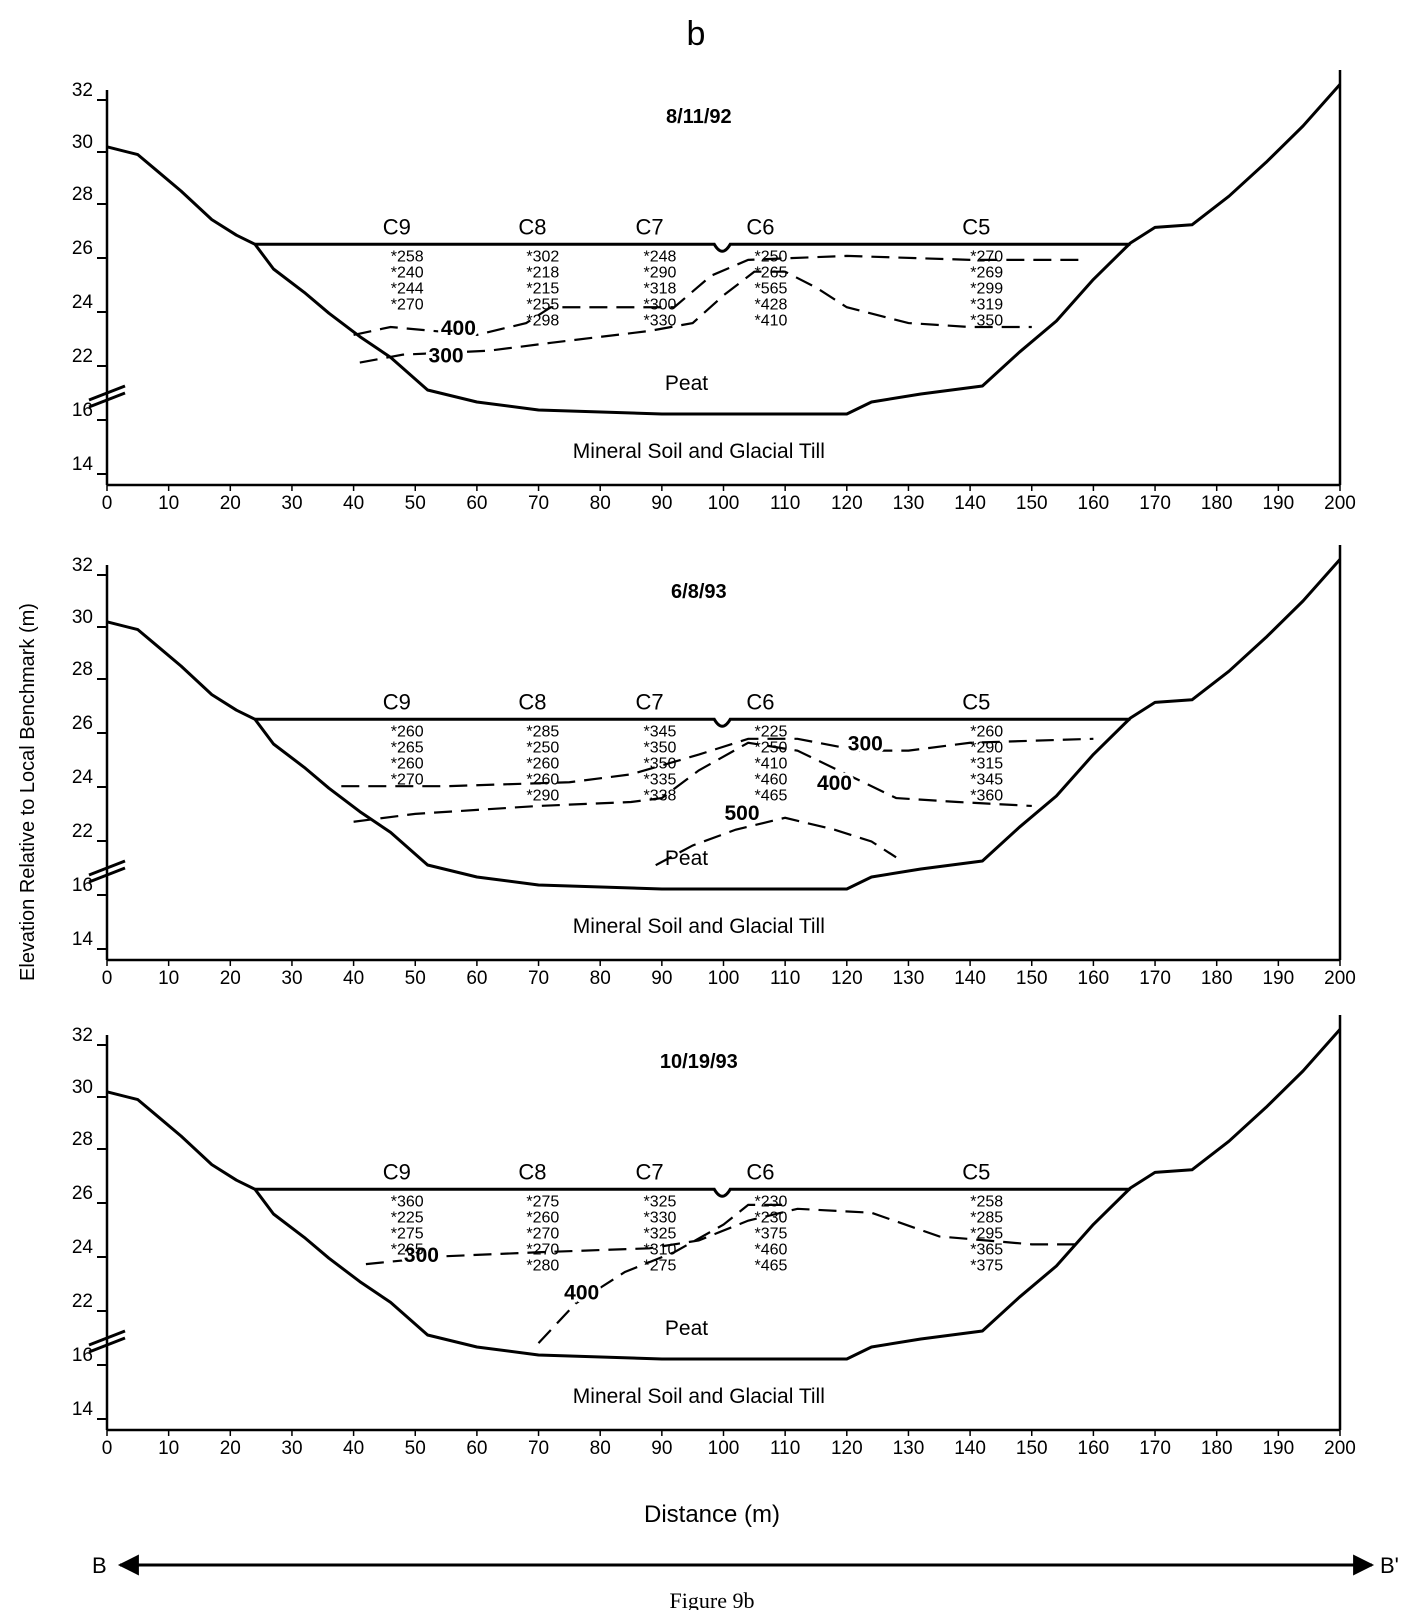 This screenshot has width=1414, height=1610. I want to click on x-tick-label: 130, so click(909, 978).